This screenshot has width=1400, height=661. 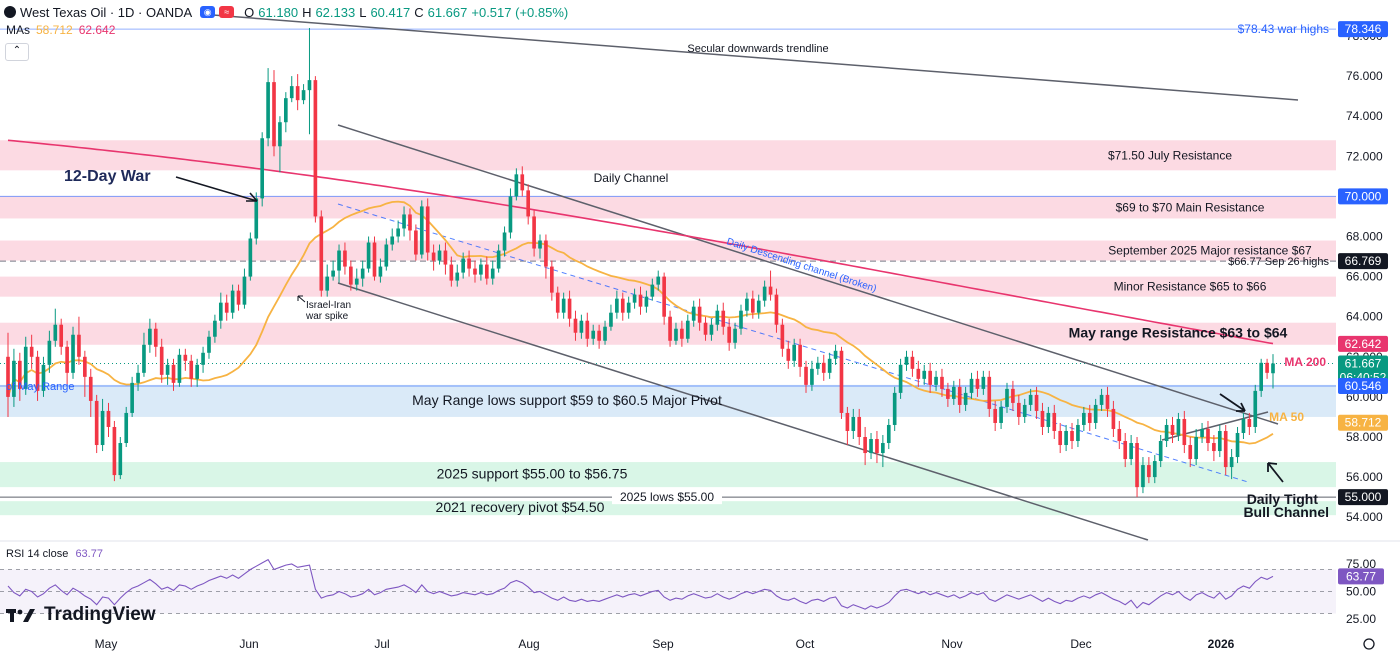 What do you see at coordinates (1363, 385) in the screenshot?
I see `price-tag` at bounding box center [1363, 385].